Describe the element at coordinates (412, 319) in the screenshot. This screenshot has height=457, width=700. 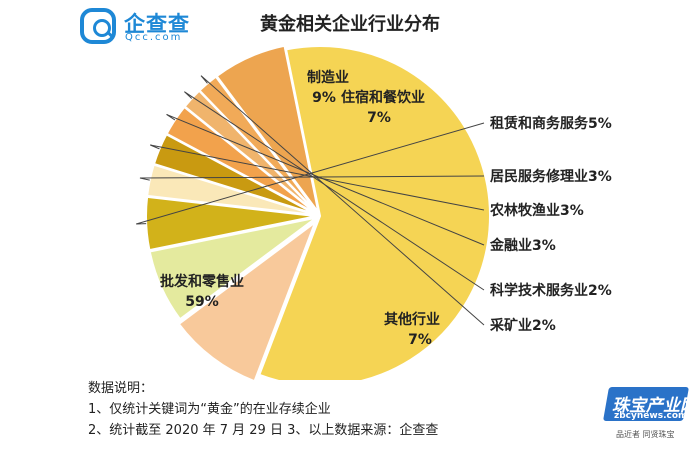
I see `pie-label: 其他行业` at that location.